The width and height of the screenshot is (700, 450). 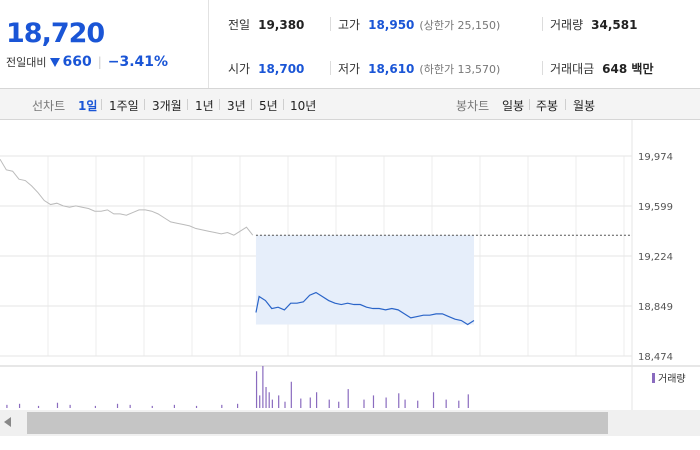 I want to click on y-tick-label: 18,474, so click(x=655, y=357).